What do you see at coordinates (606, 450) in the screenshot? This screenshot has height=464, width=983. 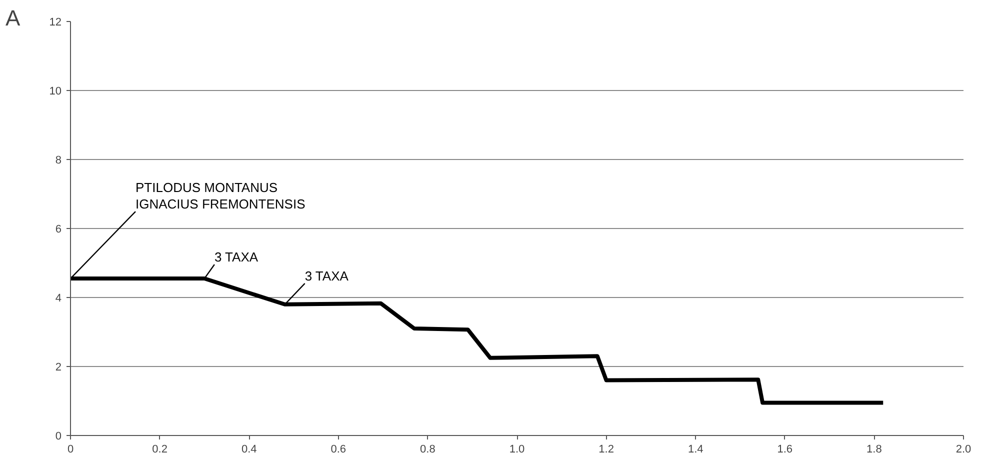 I see `x-tick-label: 1.2` at bounding box center [606, 450].